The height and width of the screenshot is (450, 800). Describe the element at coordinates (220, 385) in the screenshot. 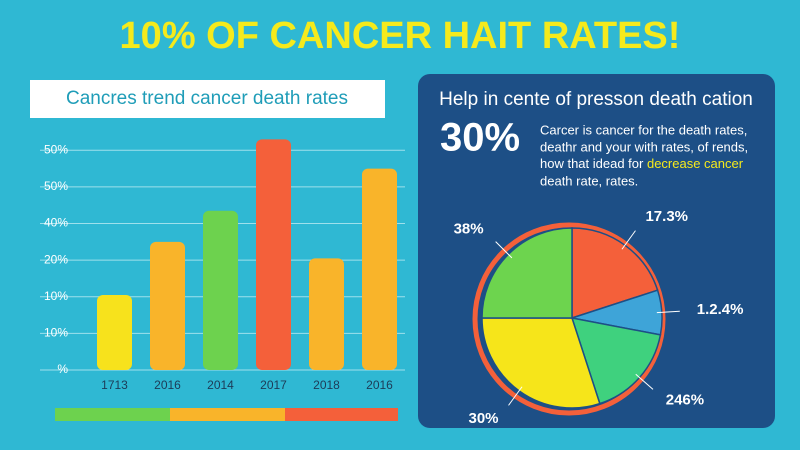

I see `x-tick-label: 2014` at that location.